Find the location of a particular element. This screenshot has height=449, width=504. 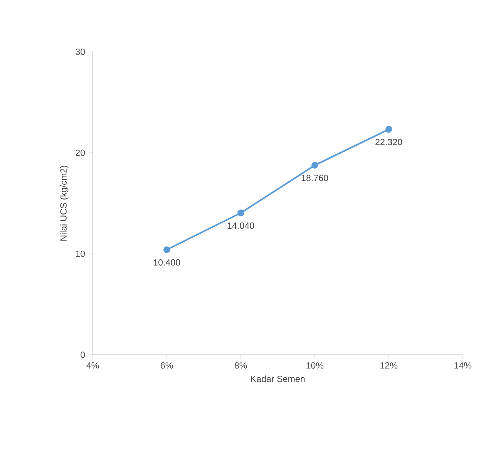

y-tick-label: 10 is located at coordinates (81, 254).